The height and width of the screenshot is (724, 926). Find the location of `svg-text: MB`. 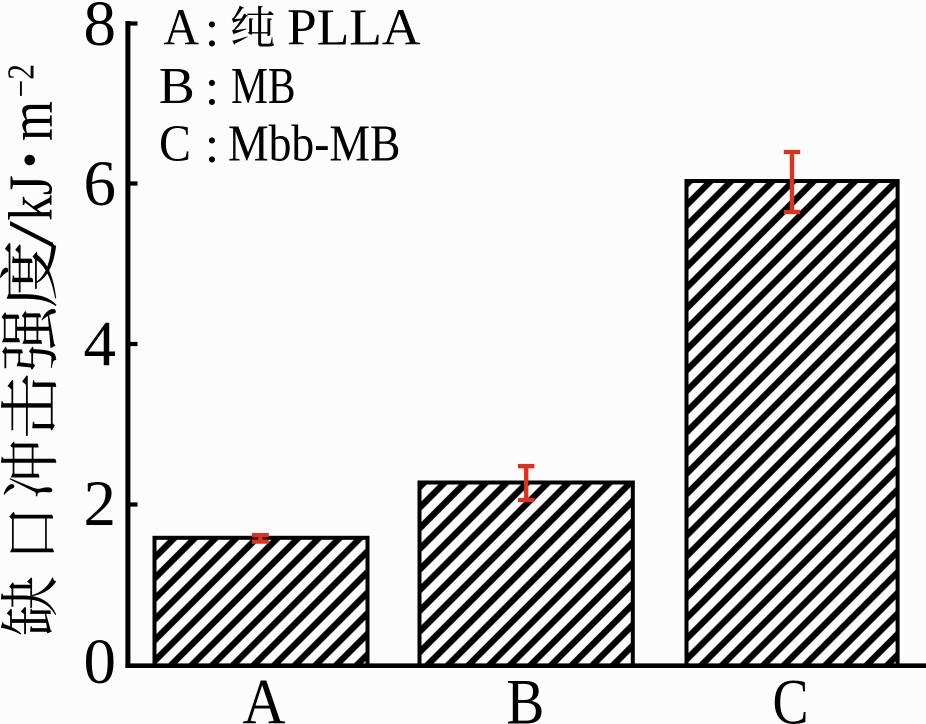

svg-text: MB is located at coordinates (263, 87).